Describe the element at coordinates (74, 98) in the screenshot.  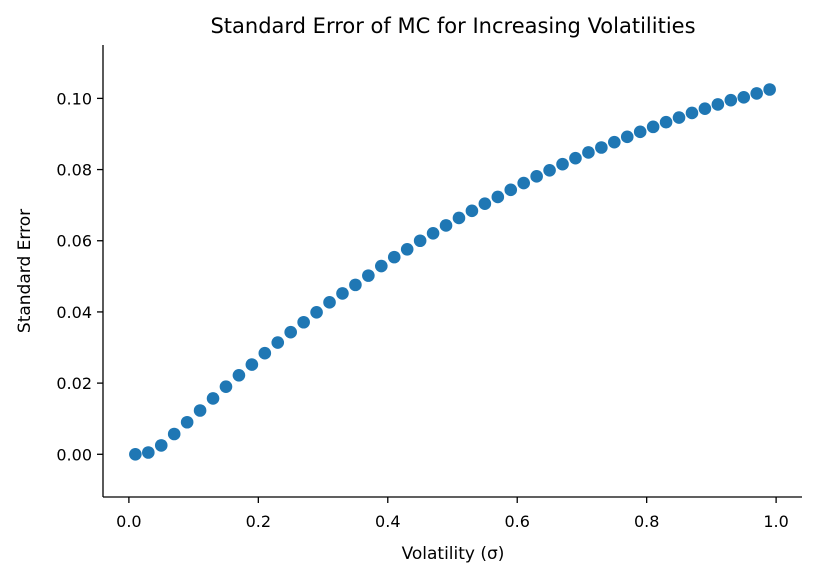
I see `y-tick-label: 0.10` at that location.